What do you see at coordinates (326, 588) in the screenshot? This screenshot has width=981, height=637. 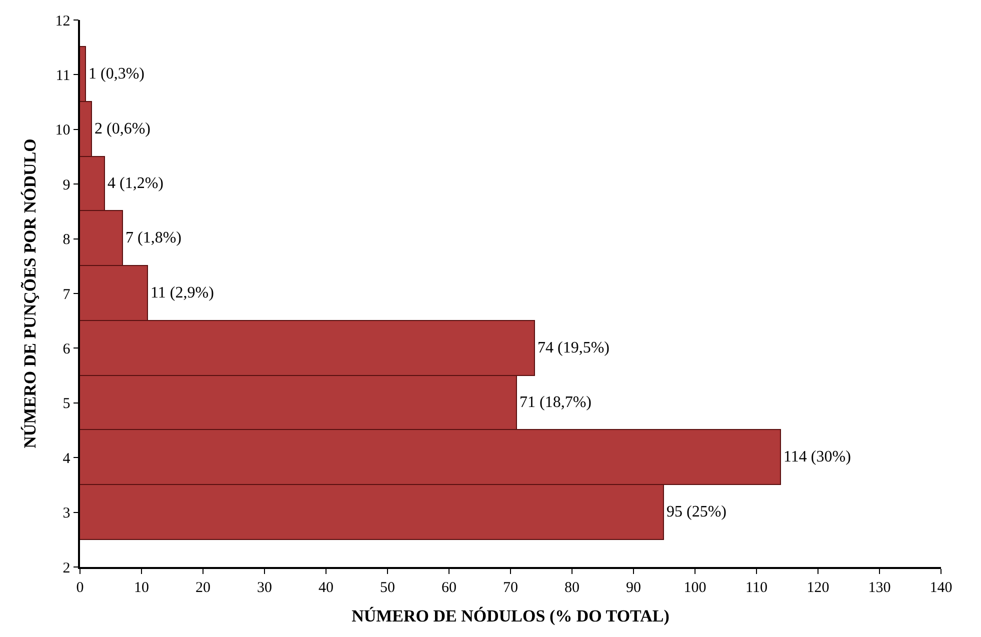 I see `x-tick-label: 40` at bounding box center [326, 588].